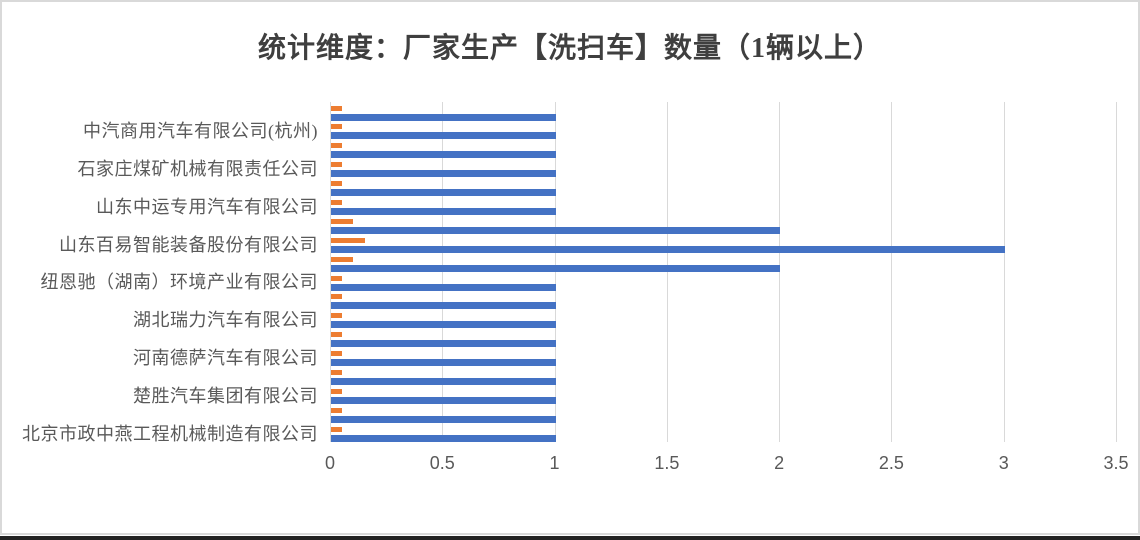  Describe the element at coordinates (329, 463) in the screenshot. I see `x-axis-tick-label: 0` at that location.